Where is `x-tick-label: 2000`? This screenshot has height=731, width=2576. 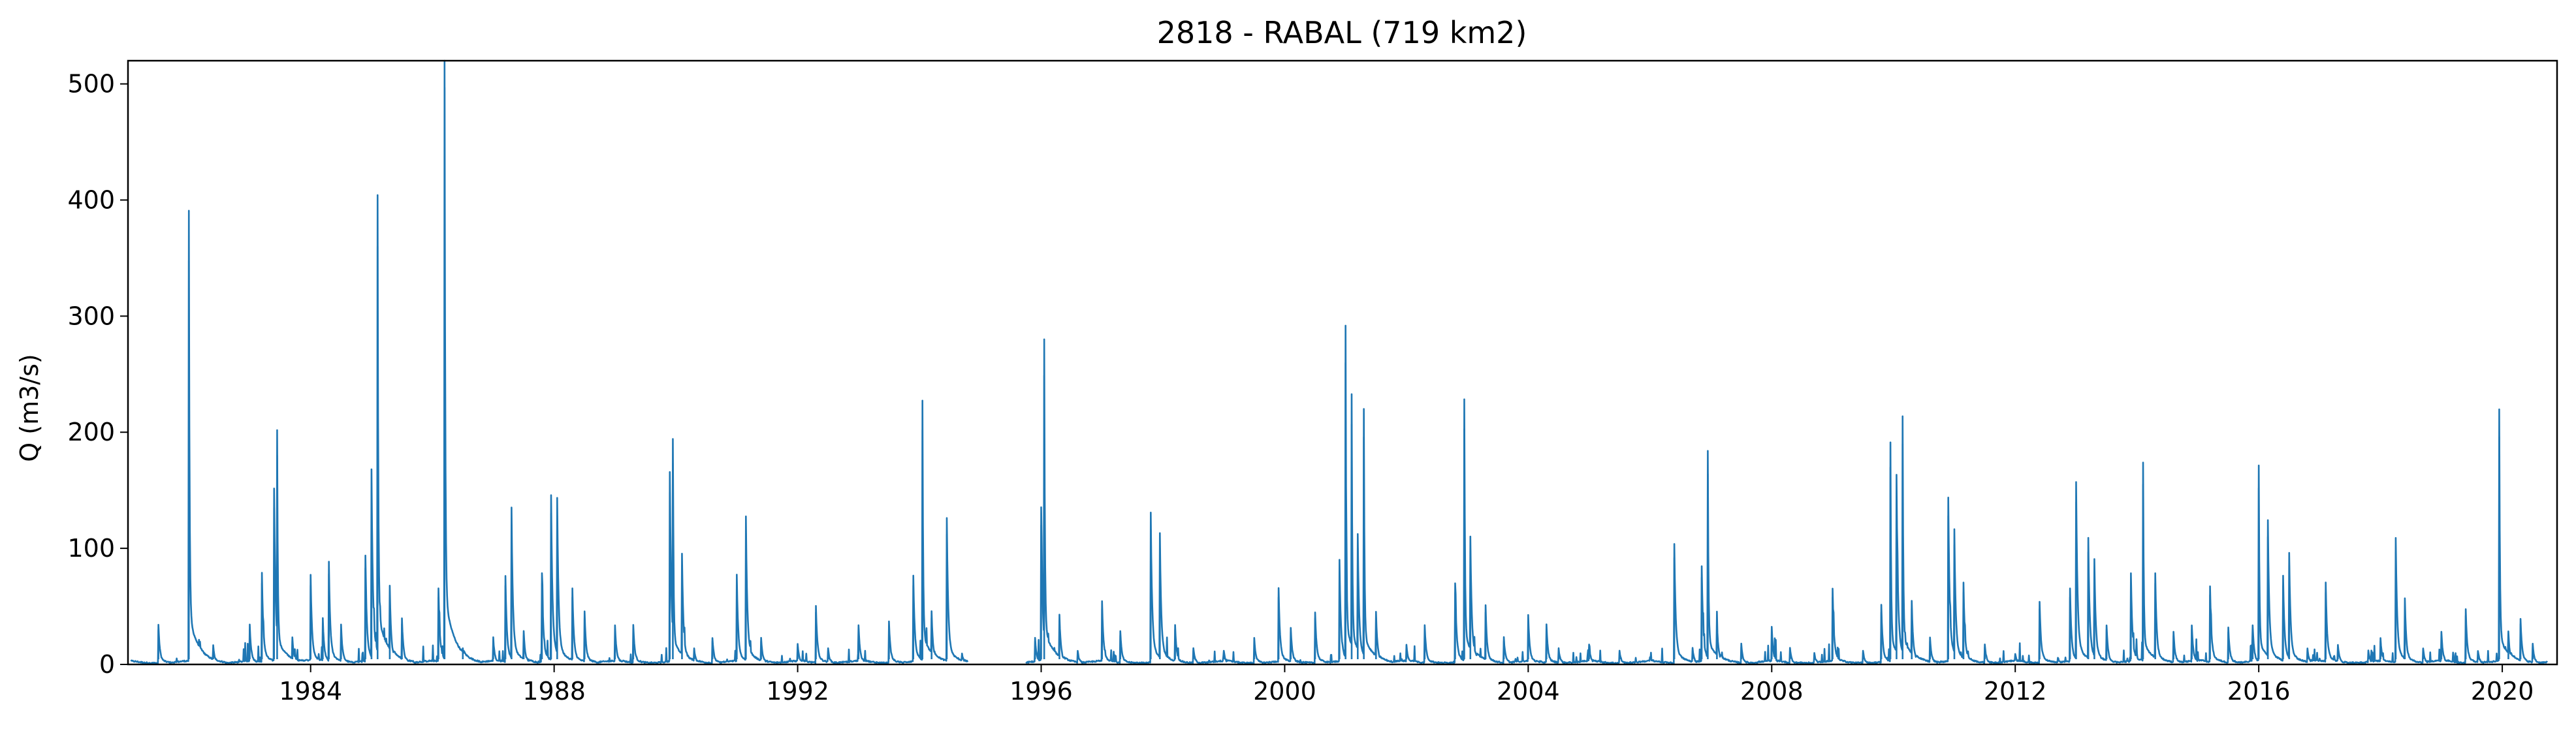
x-tick-label: 2000 is located at coordinates (1285, 691).